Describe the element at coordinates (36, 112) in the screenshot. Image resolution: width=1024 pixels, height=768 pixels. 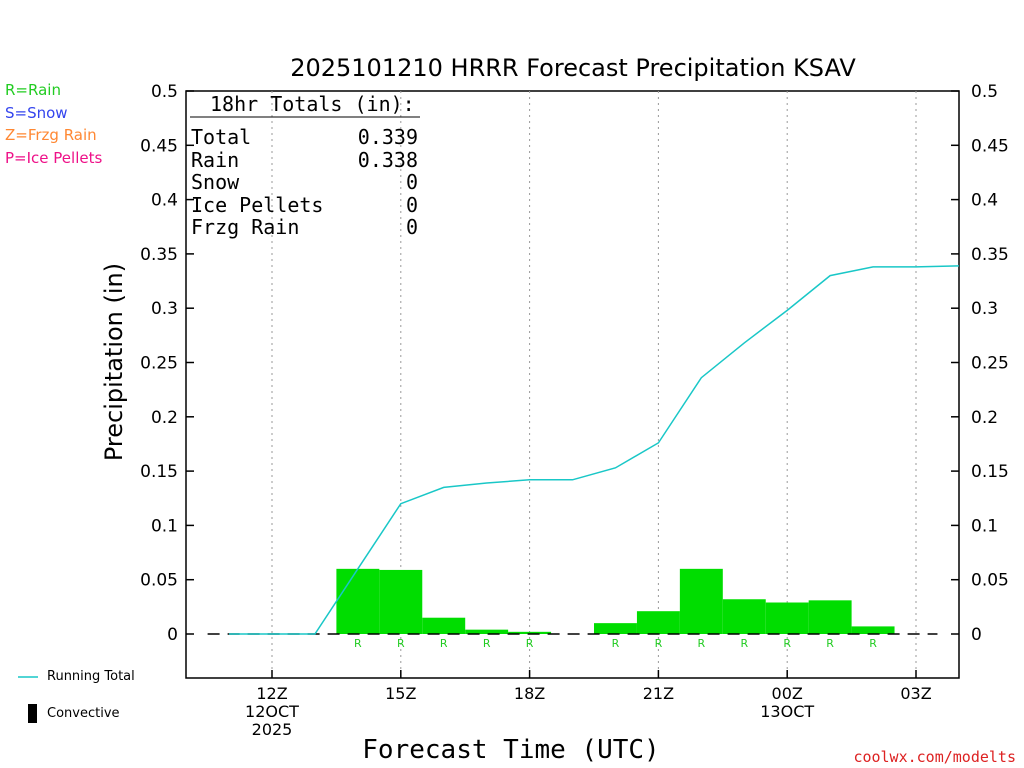
I see `type-legend-snow: S=Snow` at that location.